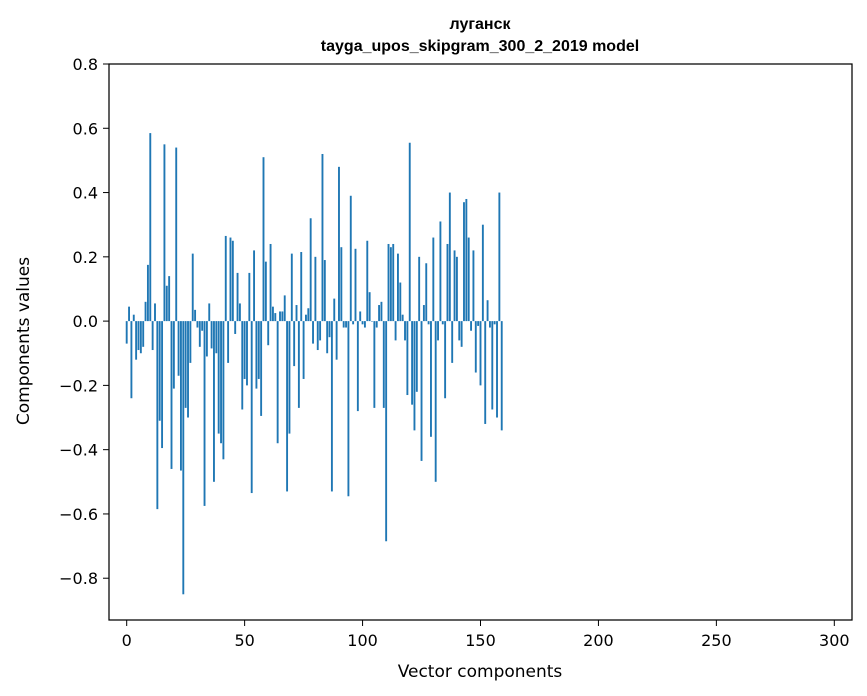  I want to click on y-tick-label: −0.6, so click(78, 514).